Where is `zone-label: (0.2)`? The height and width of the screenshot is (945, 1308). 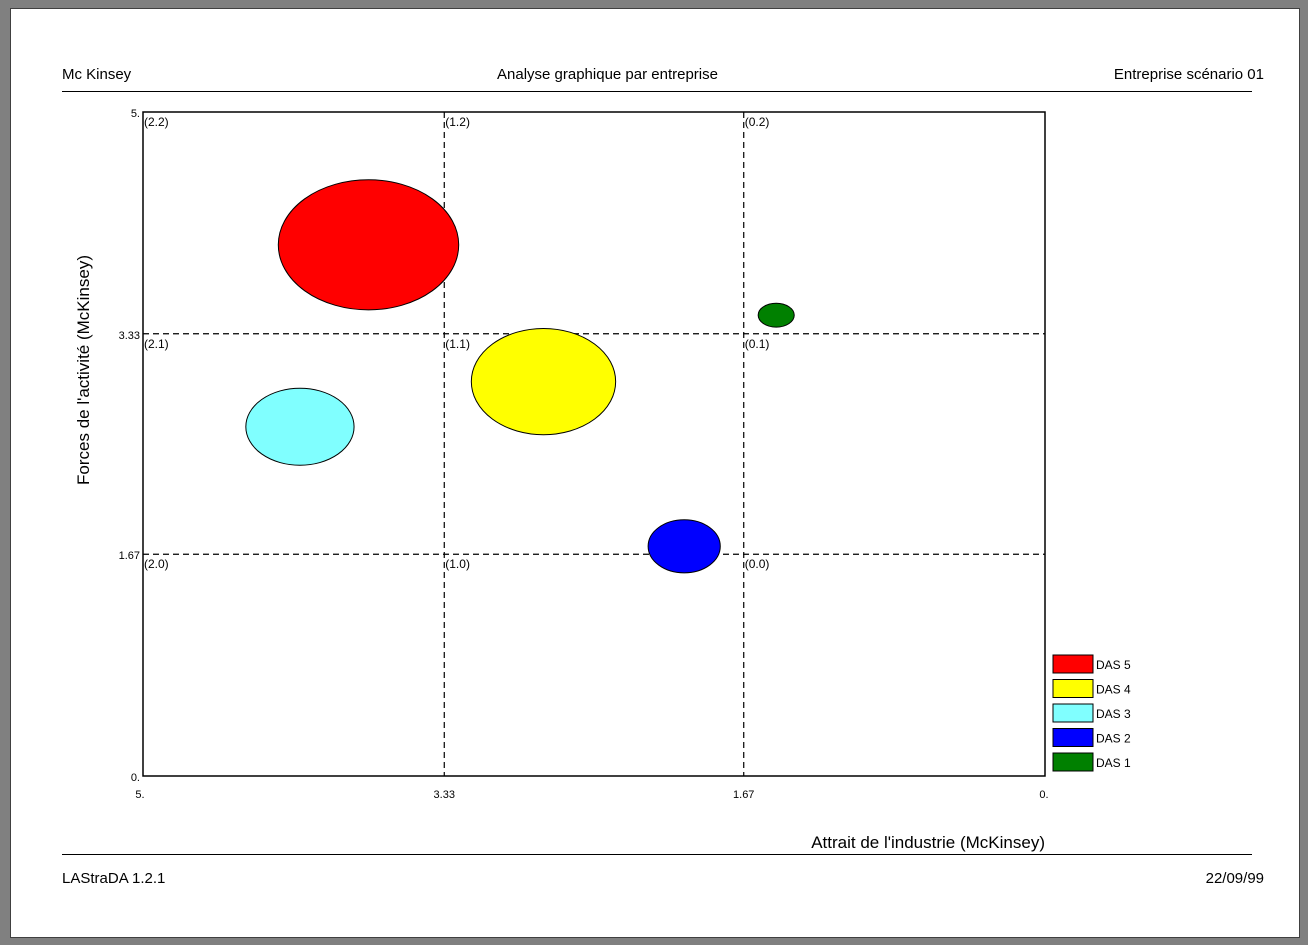
zone-label: (0.2) is located at coordinates (757, 122).